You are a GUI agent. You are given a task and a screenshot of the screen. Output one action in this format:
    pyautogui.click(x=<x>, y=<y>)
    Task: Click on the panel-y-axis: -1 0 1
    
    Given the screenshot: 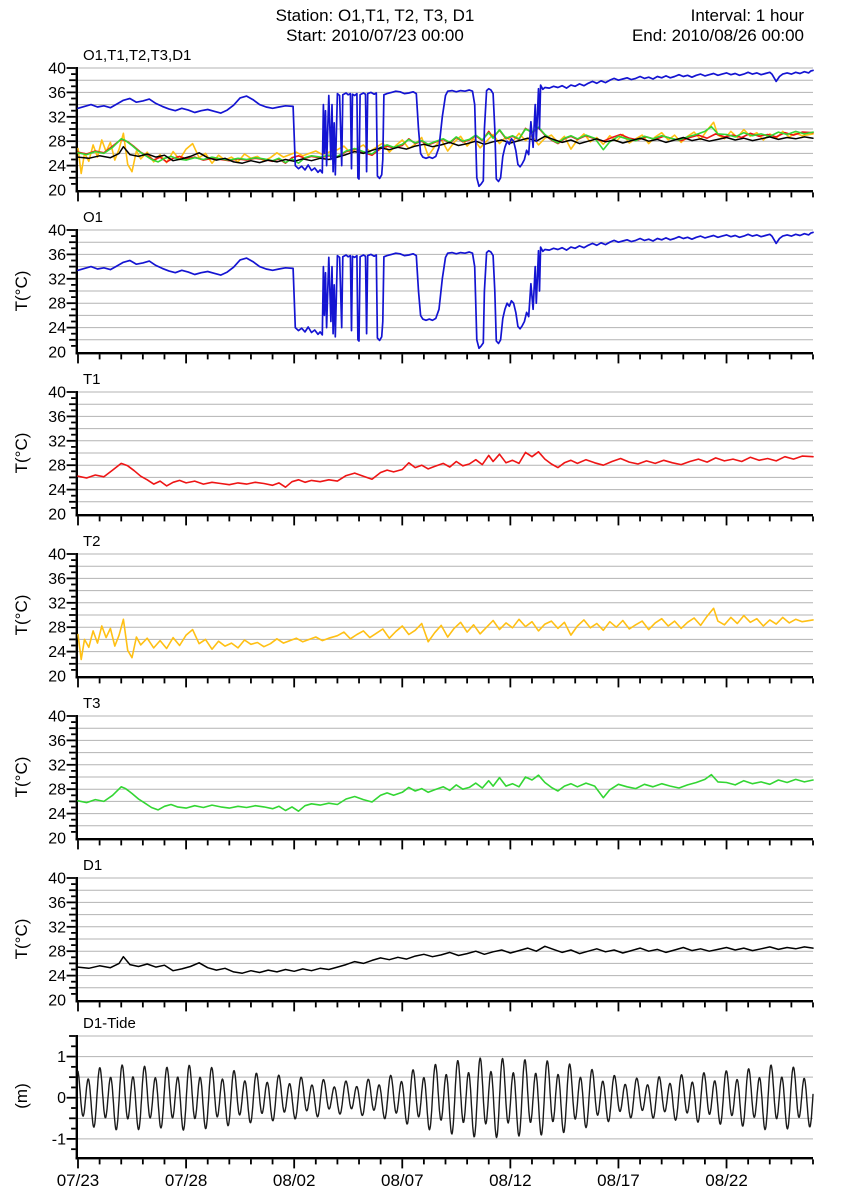 What is the action you would take?
    pyautogui.click(x=65, y=1097)
    